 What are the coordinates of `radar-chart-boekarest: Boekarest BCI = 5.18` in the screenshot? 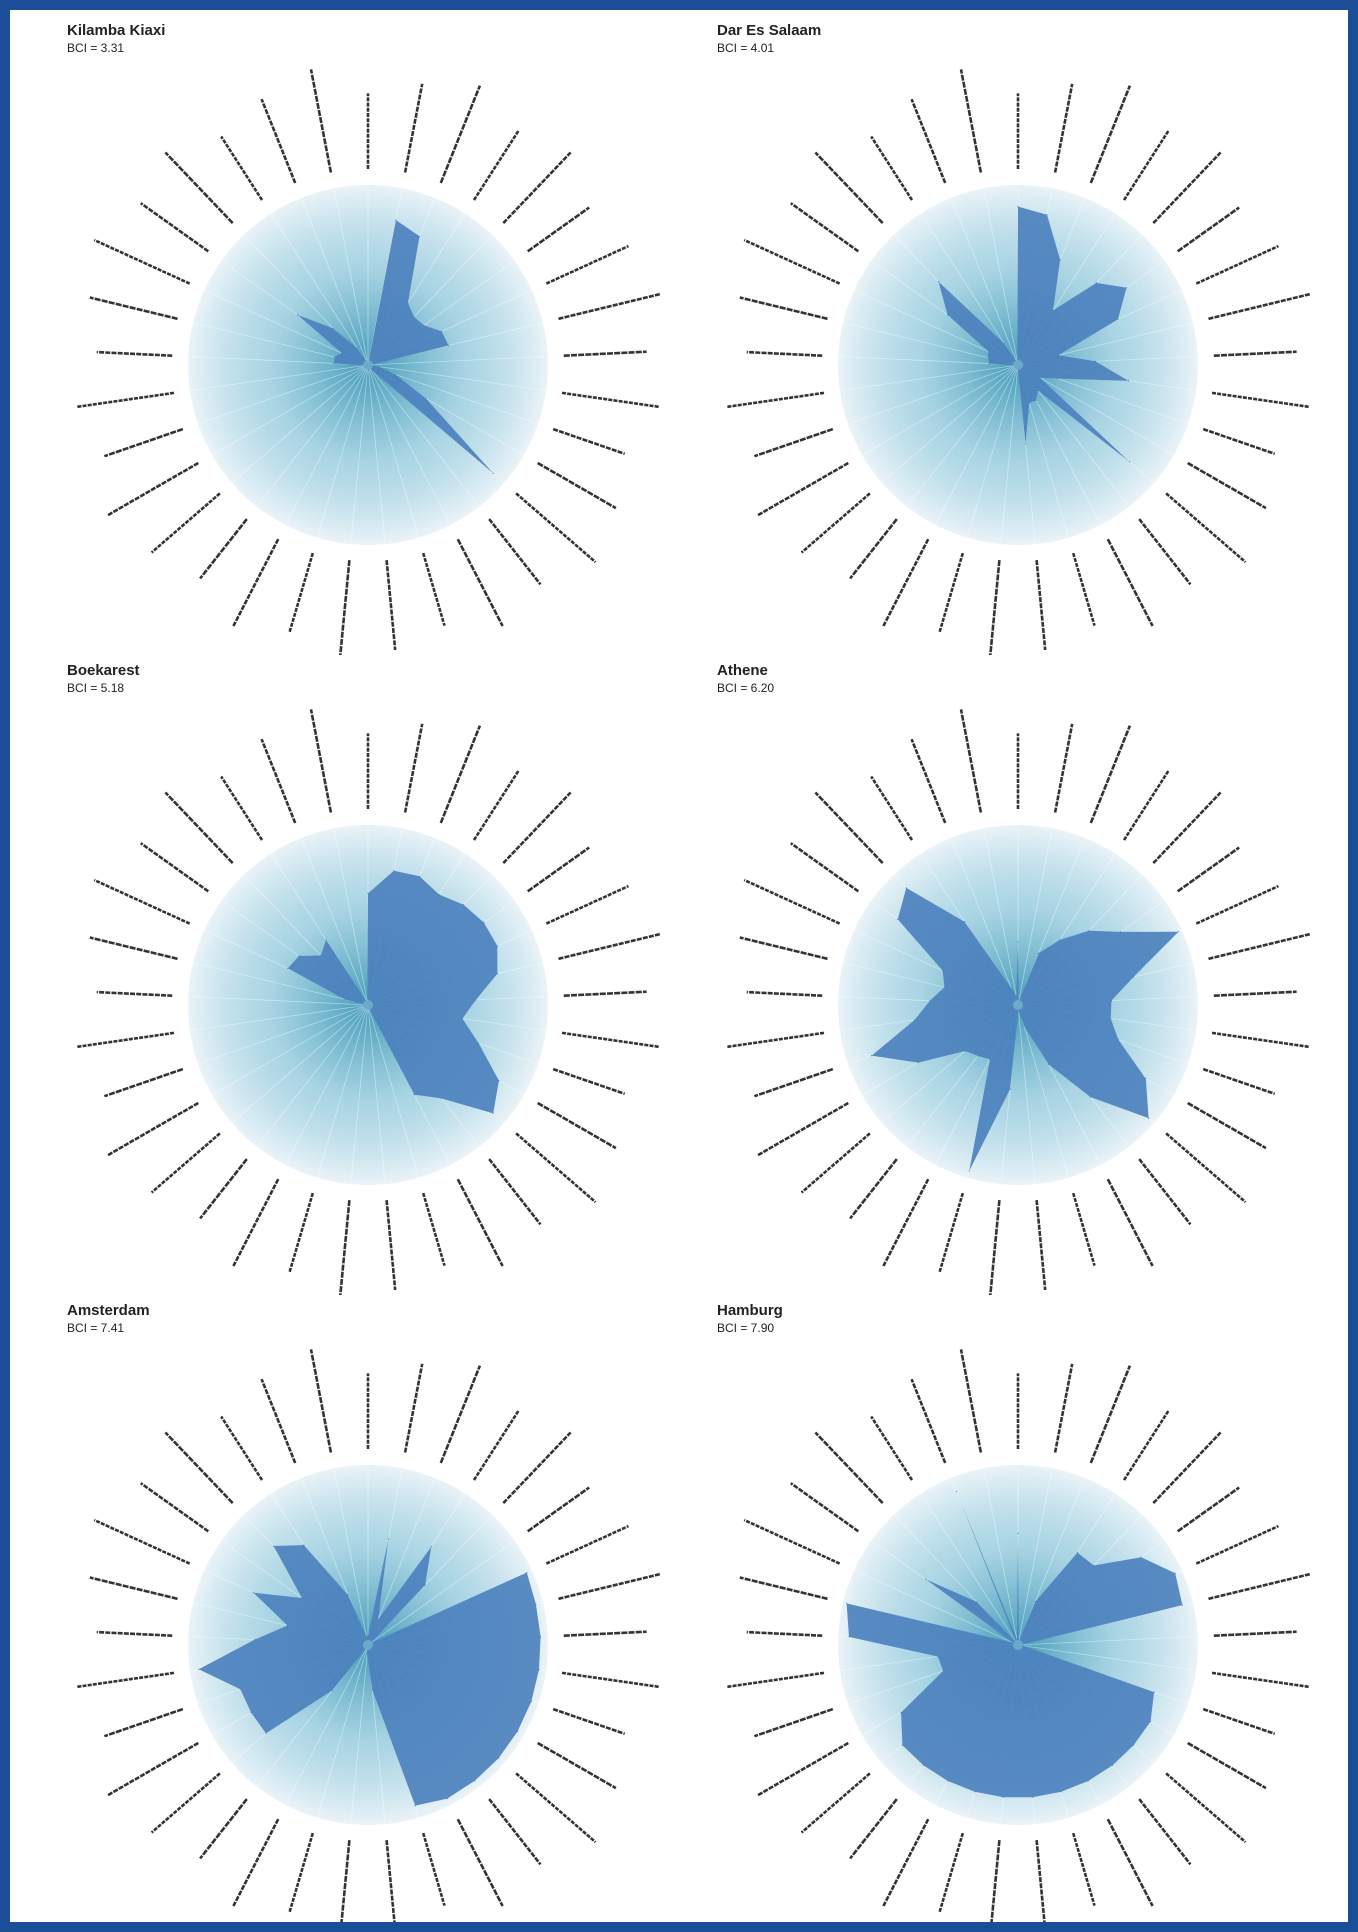 It's located at (364, 978).